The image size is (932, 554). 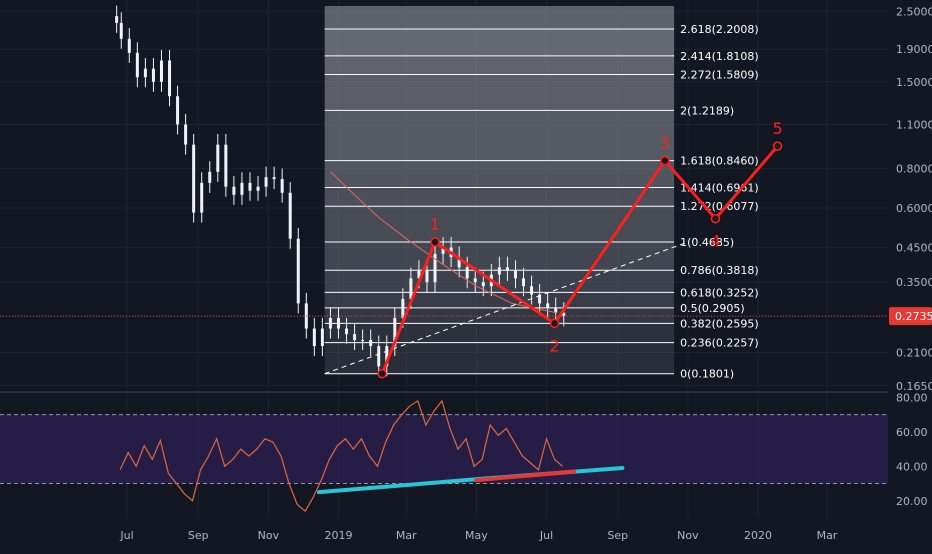 What do you see at coordinates (912, 466) in the screenshot?
I see `oscillator-tick-label: 40.00` at bounding box center [912, 466].